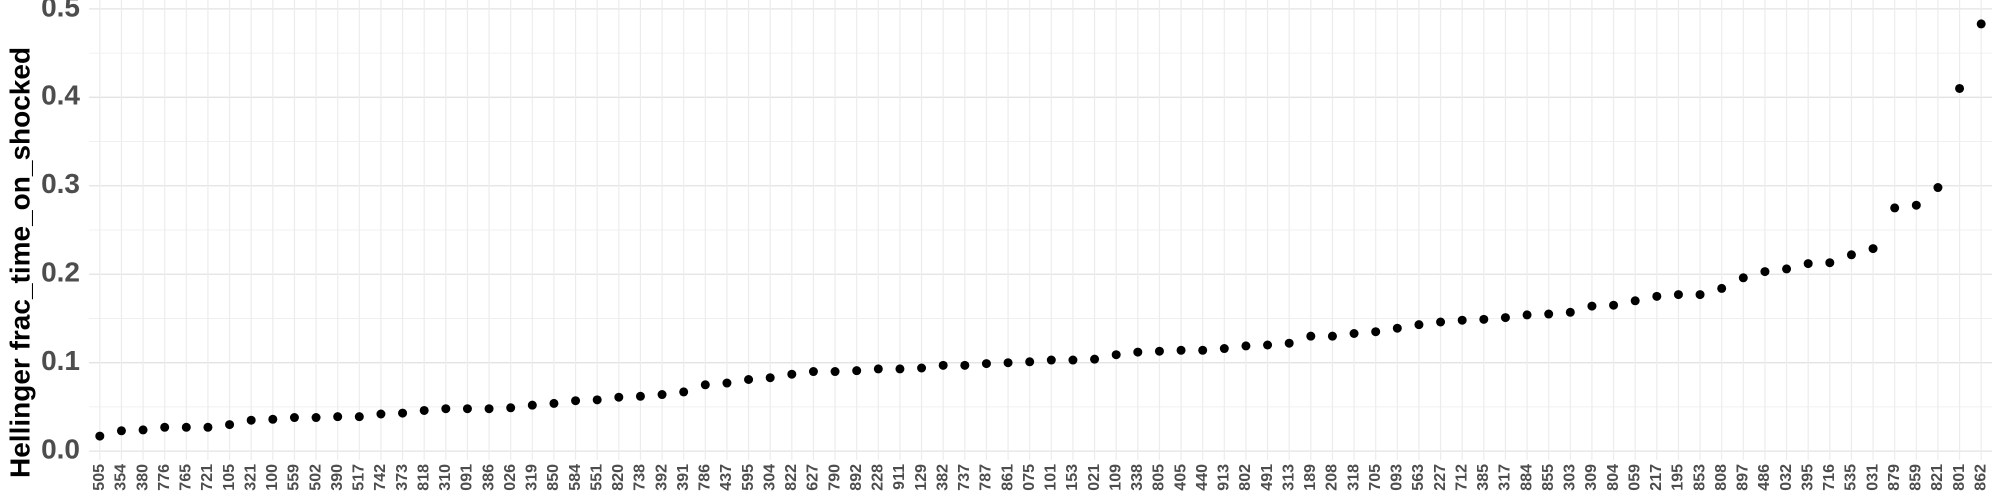 This screenshot has width=2000, height=500. I want to click on x-tick-label: 892, so click(856, 477).